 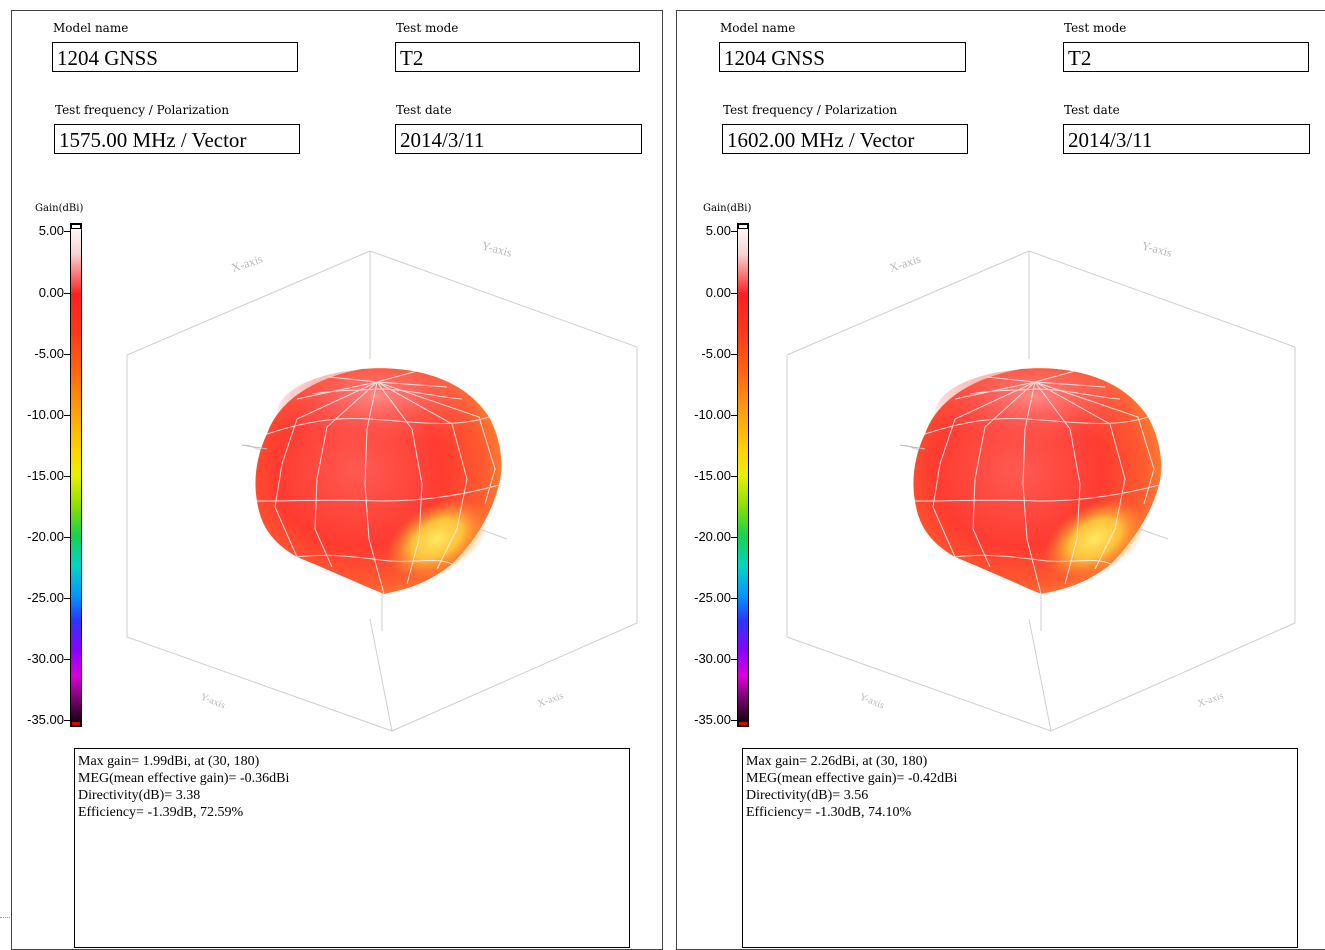 What do you see at coordinates (351, 795) in the screenshot?
I see `directivity-text: Directivity(dB)= 3.38` at bounding box center [351, 795].